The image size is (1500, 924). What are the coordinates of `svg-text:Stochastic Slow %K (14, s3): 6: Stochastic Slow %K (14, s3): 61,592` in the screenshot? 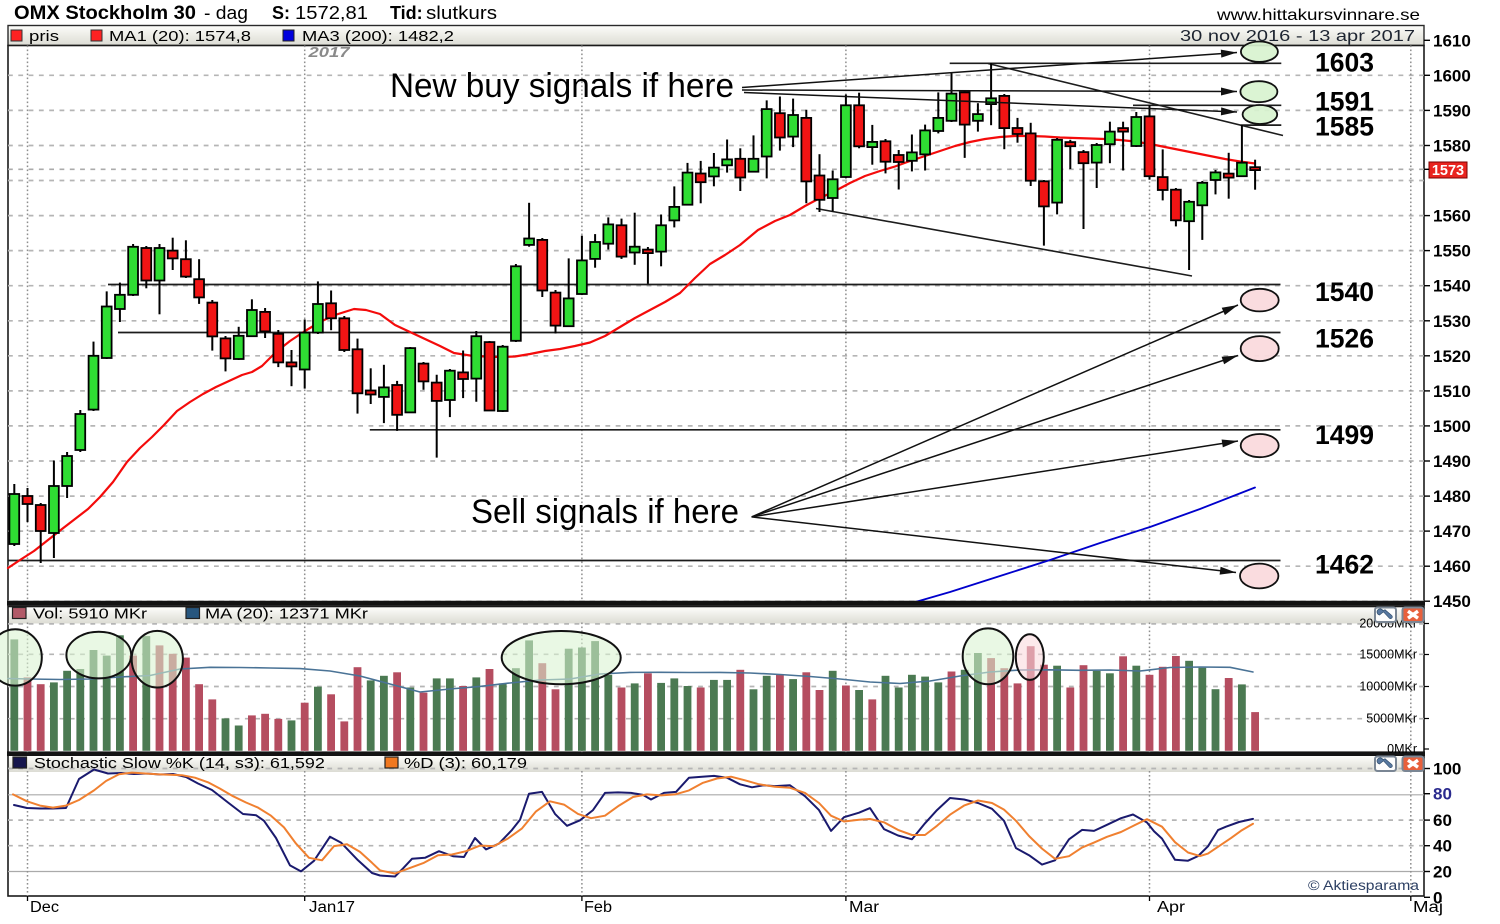 It's located at (179, 764).